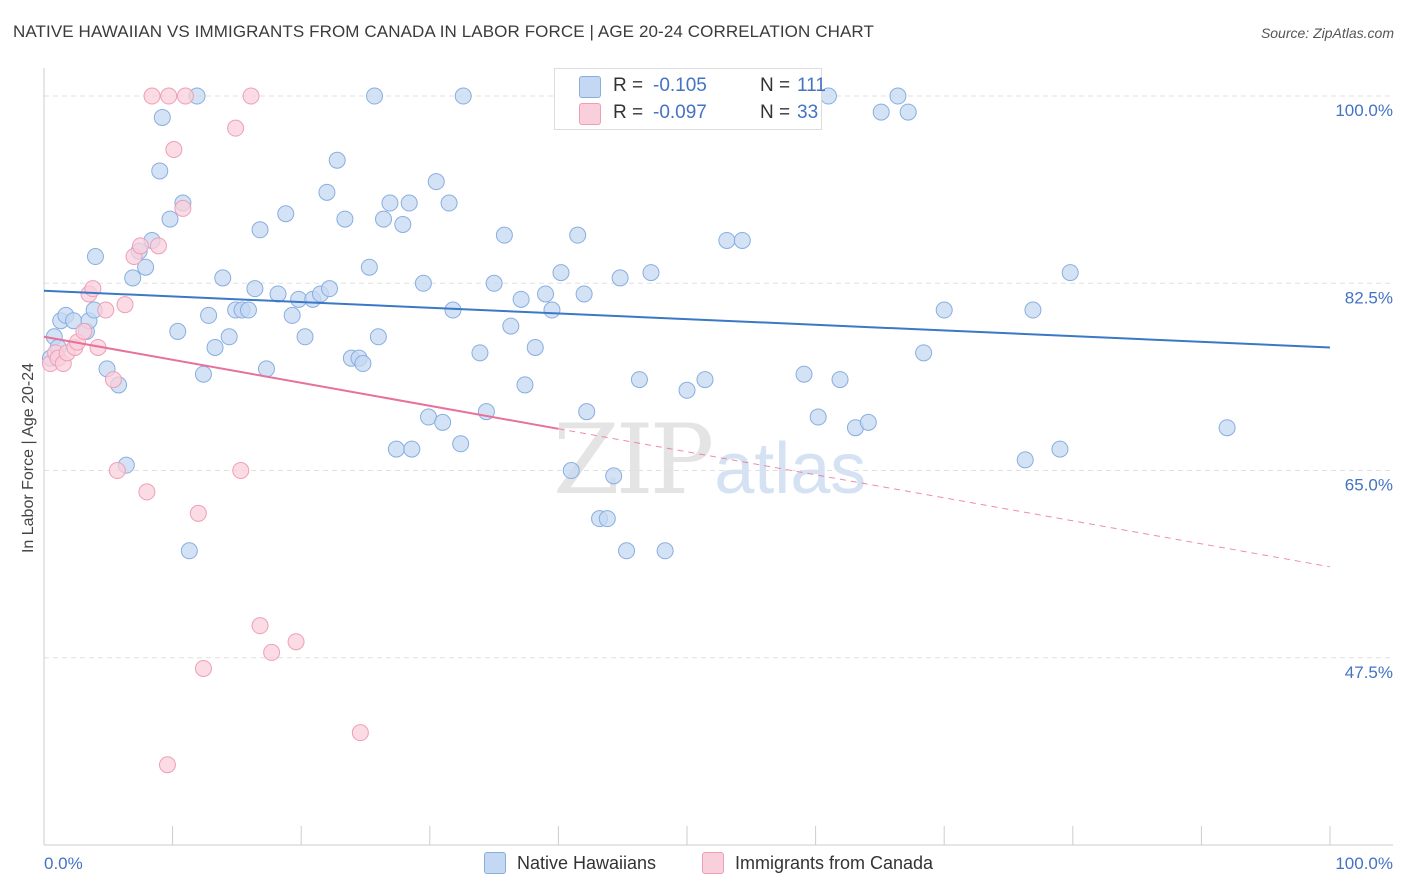 This screenshot has height=892, width=1406. I want to click on y-tick-label: 82.5%, so click(1369, 297).